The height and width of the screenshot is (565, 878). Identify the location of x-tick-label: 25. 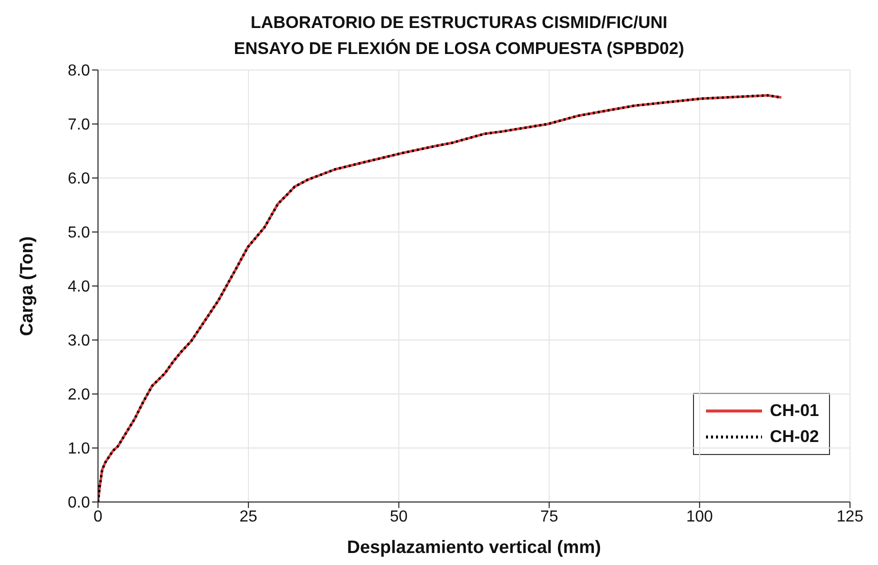
(249, 517).